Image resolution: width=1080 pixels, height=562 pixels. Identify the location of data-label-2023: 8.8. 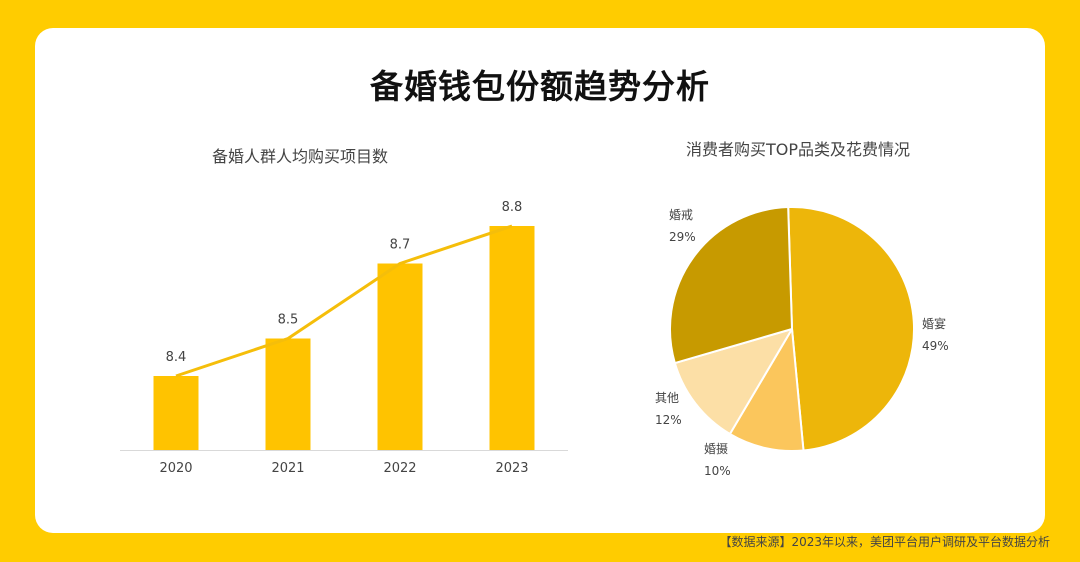
(512, 207).